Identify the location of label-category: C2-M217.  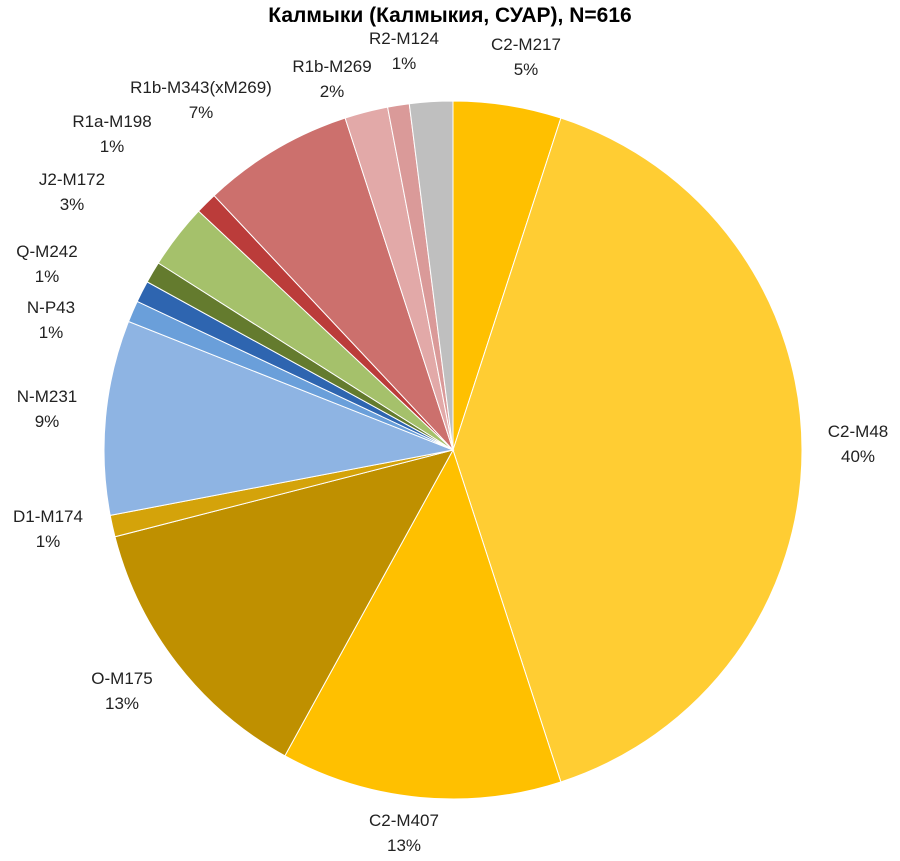
(526, 44).